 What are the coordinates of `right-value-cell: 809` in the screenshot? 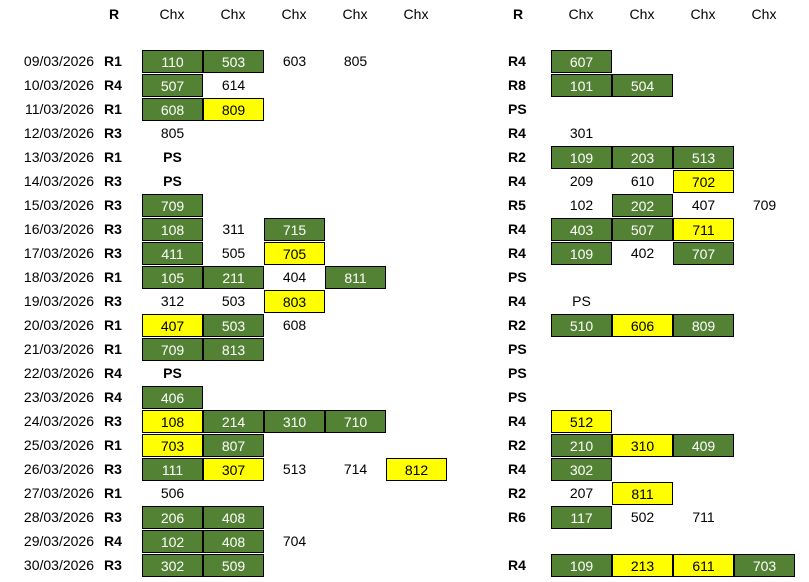 It's located at (703, 325).